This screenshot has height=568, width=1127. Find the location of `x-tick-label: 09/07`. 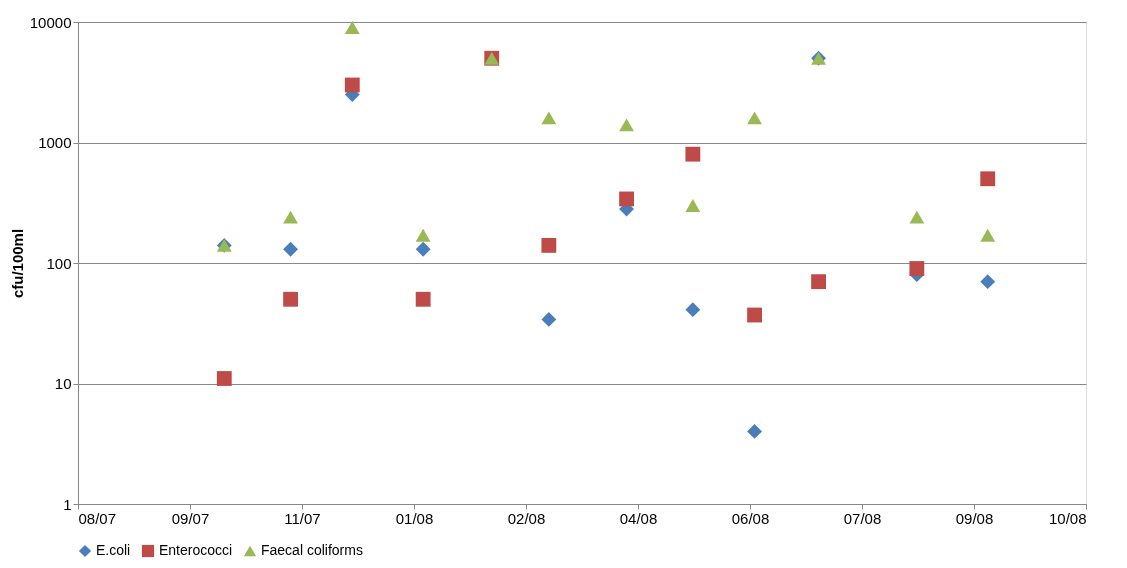

x-tick-label: 09/07 is located at coordinates (190, 518).